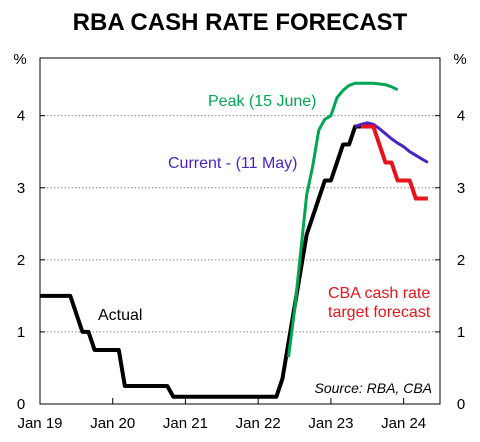  What do you see at coordinates (403, 423) in the screenshot?
I see `x-tick-label: Jan 24` at bounding box center [403, 423].